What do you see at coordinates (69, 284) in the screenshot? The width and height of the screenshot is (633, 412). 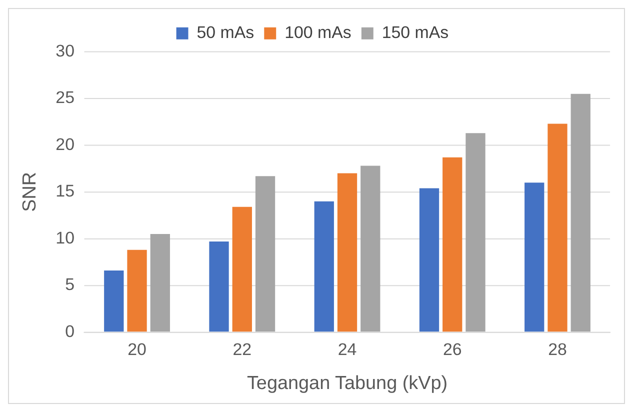 I see `y-tick-label: 5` at bounding box center [69, 284].